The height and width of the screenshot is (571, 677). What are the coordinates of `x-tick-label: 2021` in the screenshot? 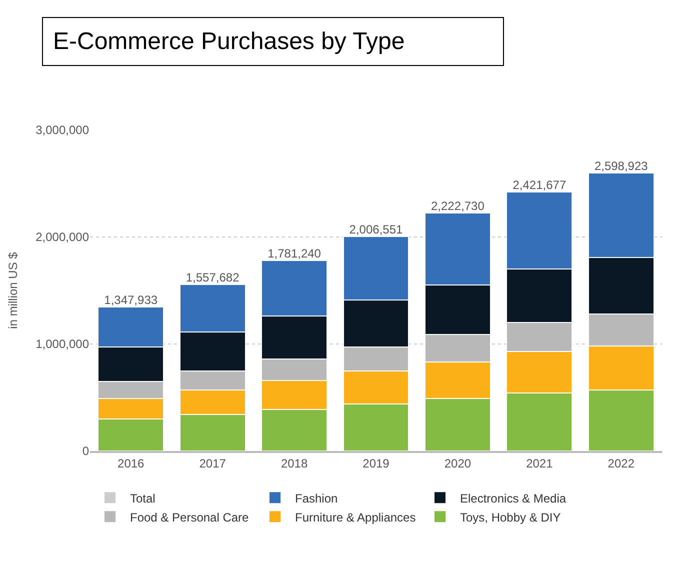 It's located at (540, 463).